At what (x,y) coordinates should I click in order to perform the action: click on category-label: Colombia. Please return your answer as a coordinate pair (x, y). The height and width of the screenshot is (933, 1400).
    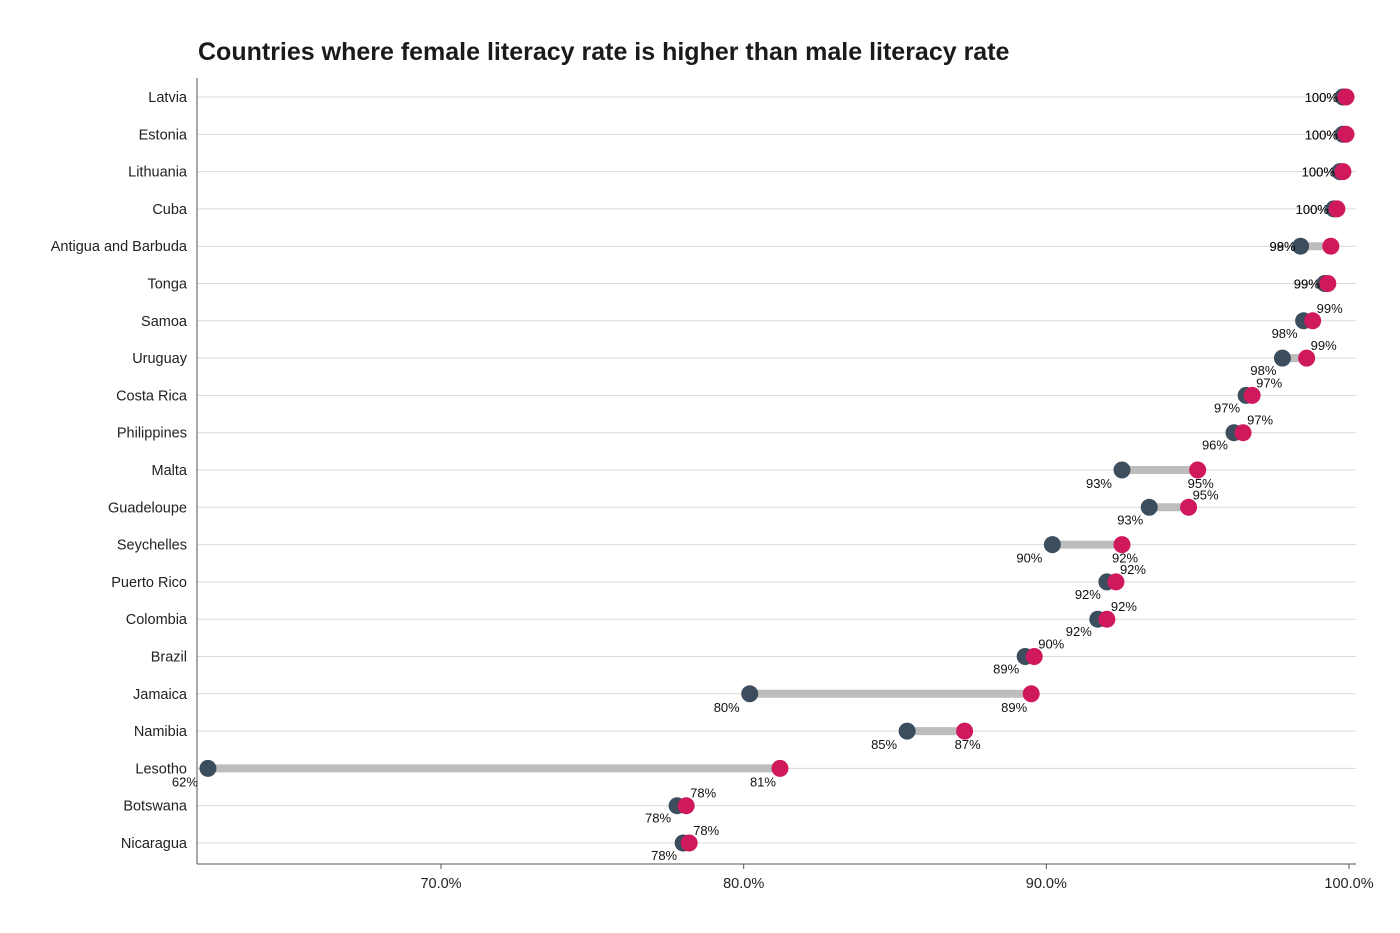
    Looking at the image, I should click on (157, 620).